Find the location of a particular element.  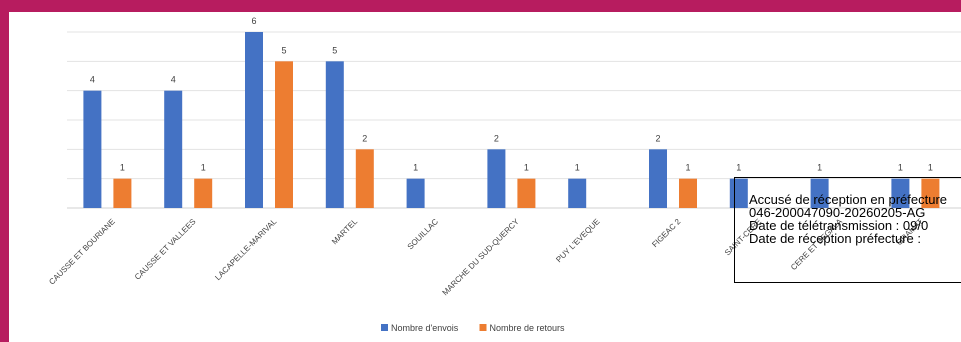

category-label: CAUSSE ET BOURIANE is located at coordinates (81, 251).